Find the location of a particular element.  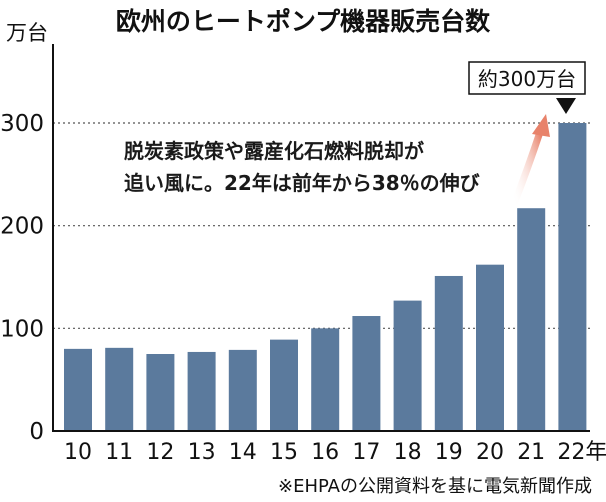

callout-pointer-icon is located at coordinates (566, 106).